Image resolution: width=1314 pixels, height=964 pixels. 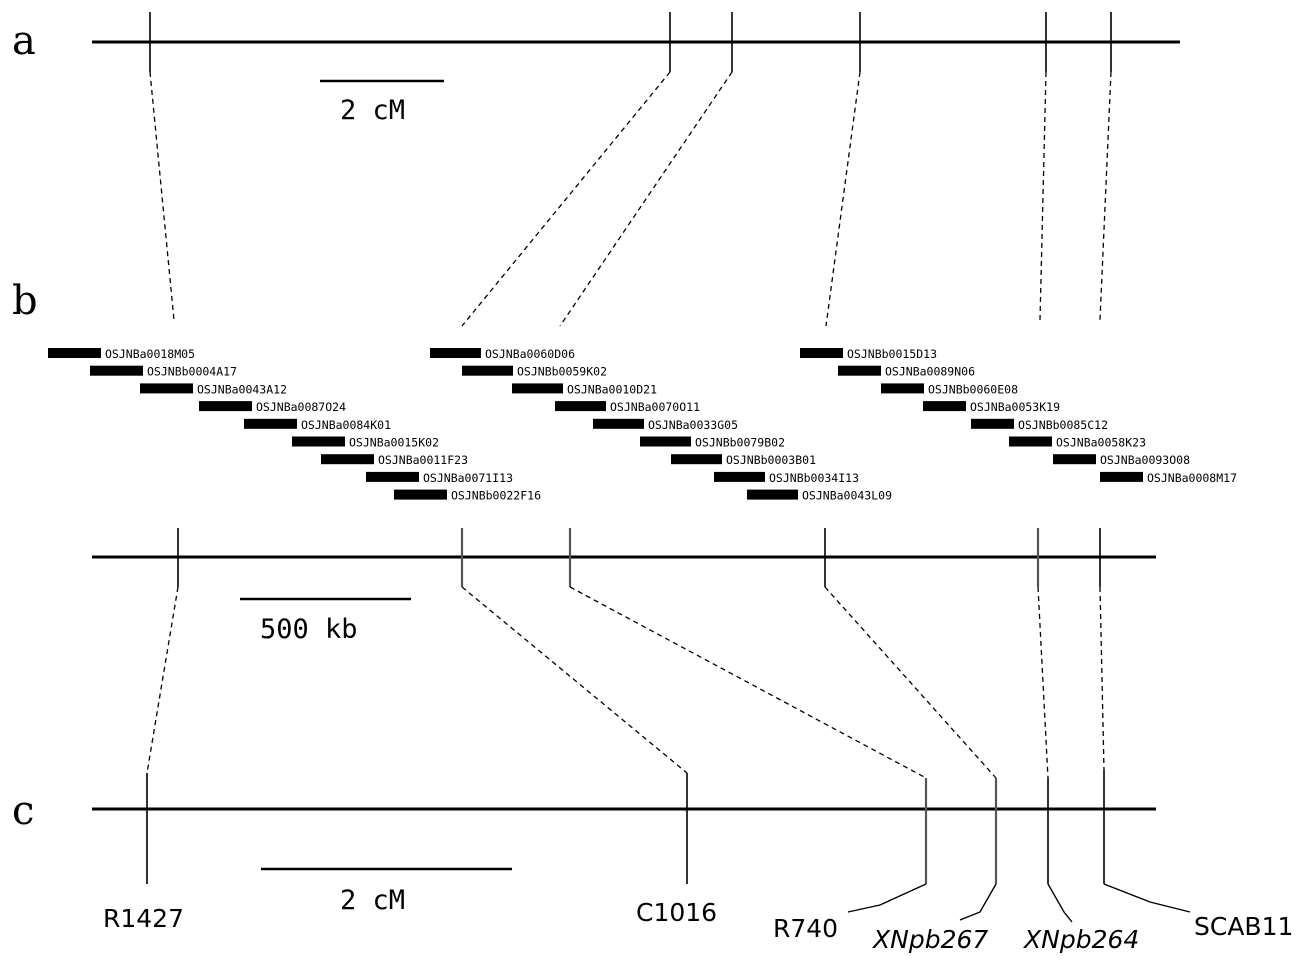 I want to click on clone-label: OSJNBa0011F23, so click(x=423, y=460).